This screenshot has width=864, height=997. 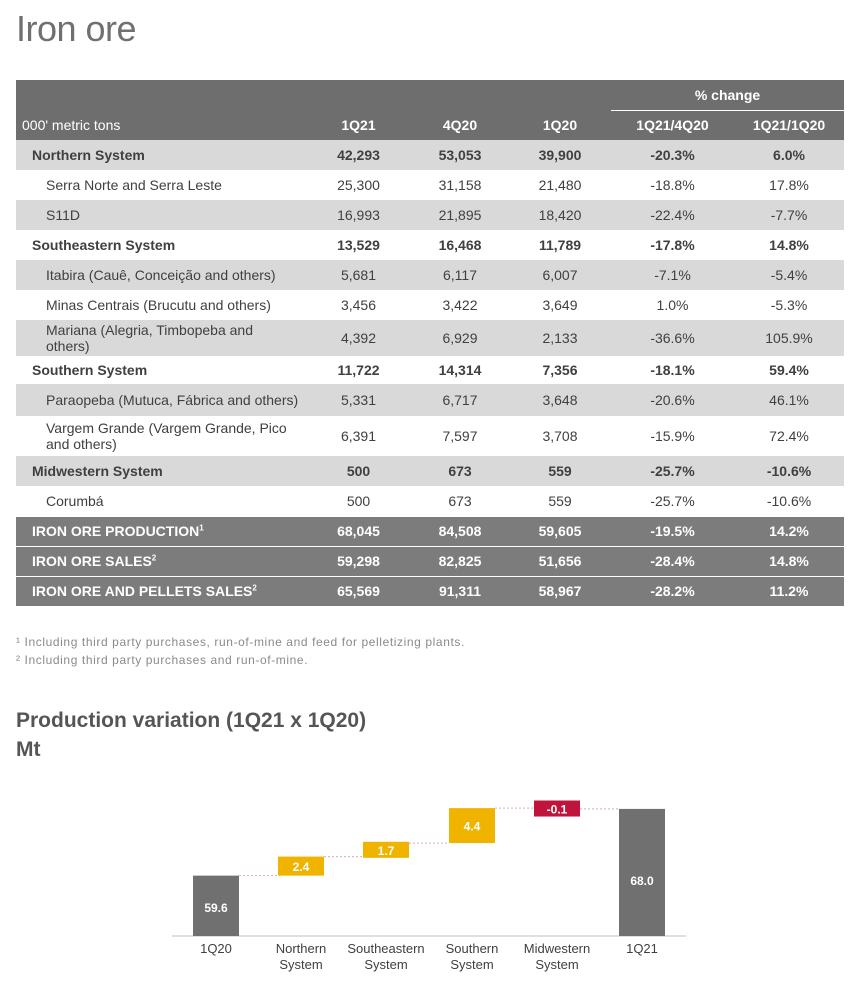 I want to click on total-label: IRON ORE SALES, so click(x=92, y=561).